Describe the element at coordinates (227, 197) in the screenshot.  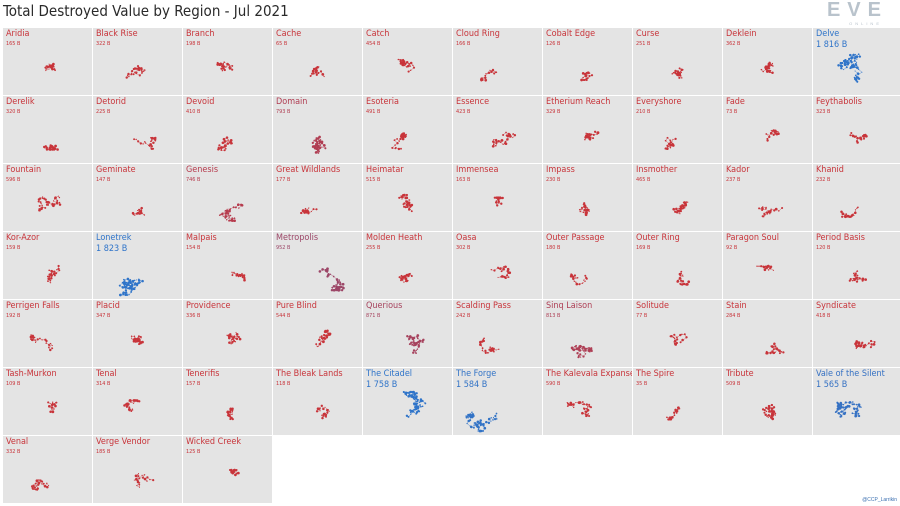
I see `region-panel: Genesis 746 B` at that location.